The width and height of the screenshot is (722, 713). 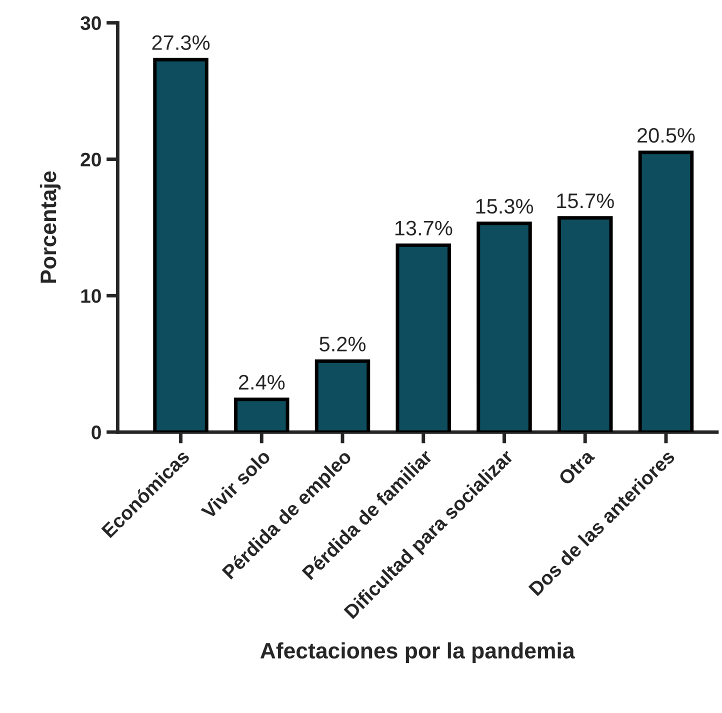 What do you see at coordinates (343, 344) in the screenshot?
I see `data-label: 5.2%` at bounding box center [343, 344].